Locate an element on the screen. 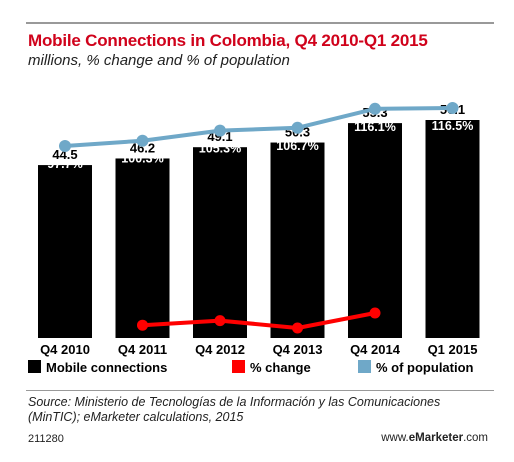  population-label: 97.7% is located at coordinates (64, 164).